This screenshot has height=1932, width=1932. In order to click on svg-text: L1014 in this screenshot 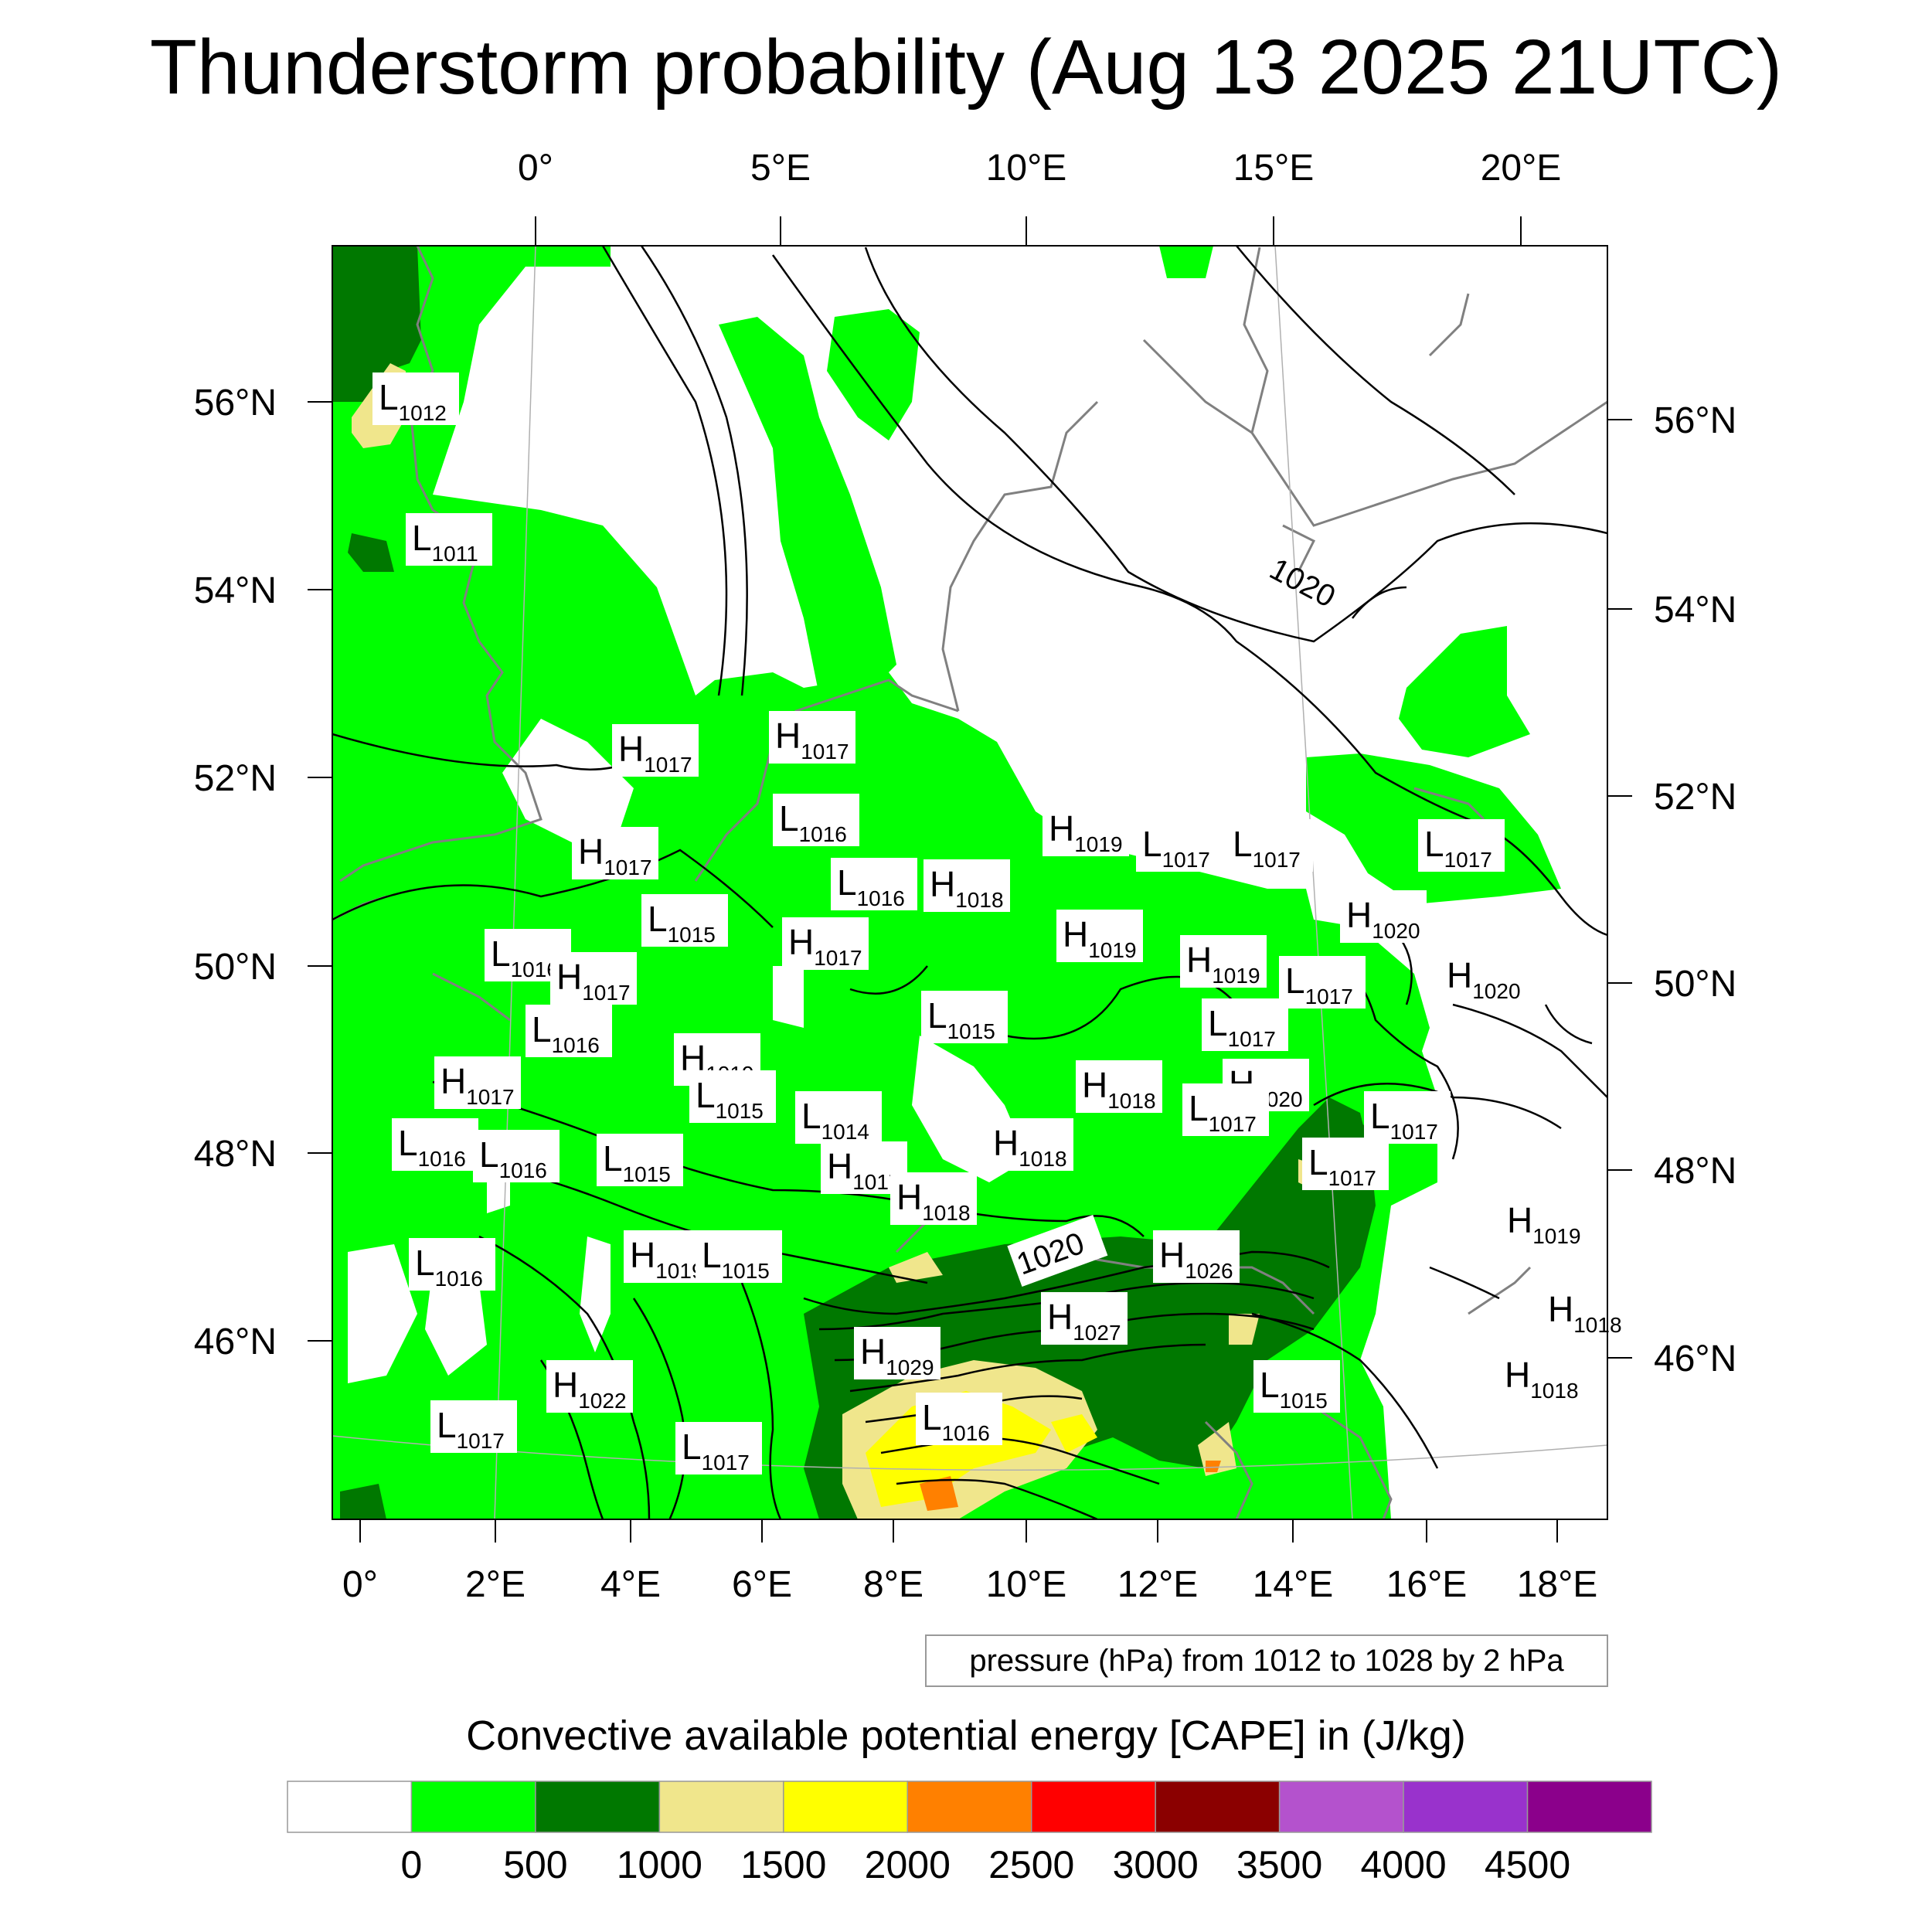, I will do `click(835, 1120)`.